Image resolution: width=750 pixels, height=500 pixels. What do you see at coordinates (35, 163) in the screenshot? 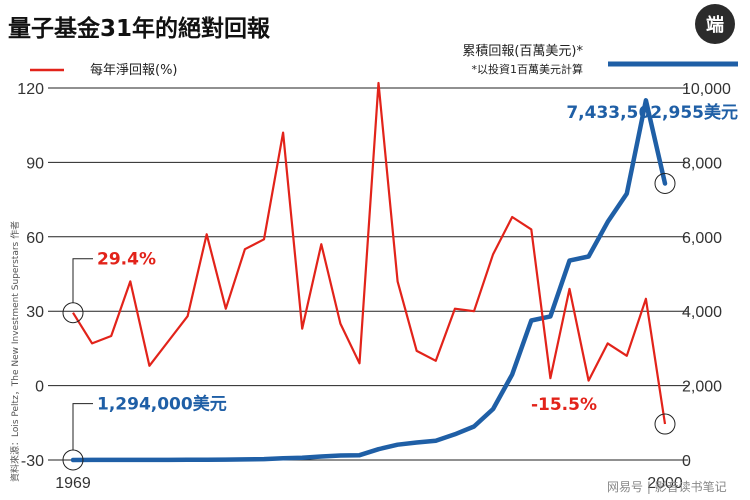
I see `left-tick-label: 90` at bounding box center [35, 163].